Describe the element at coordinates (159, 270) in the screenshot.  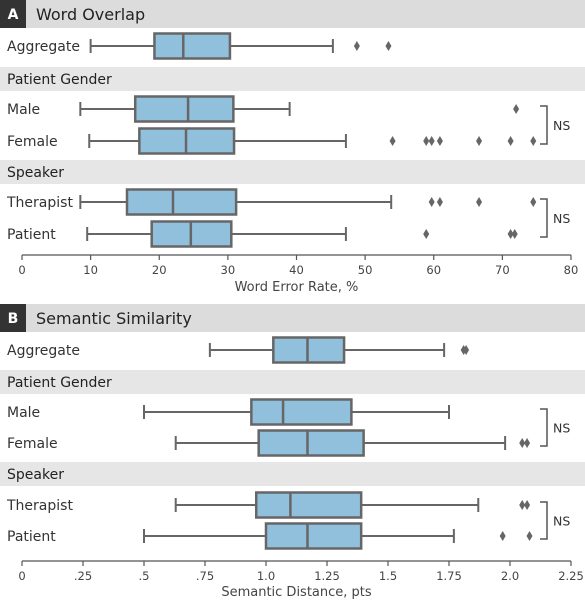
I see `x-tick-label: 20` at that location.